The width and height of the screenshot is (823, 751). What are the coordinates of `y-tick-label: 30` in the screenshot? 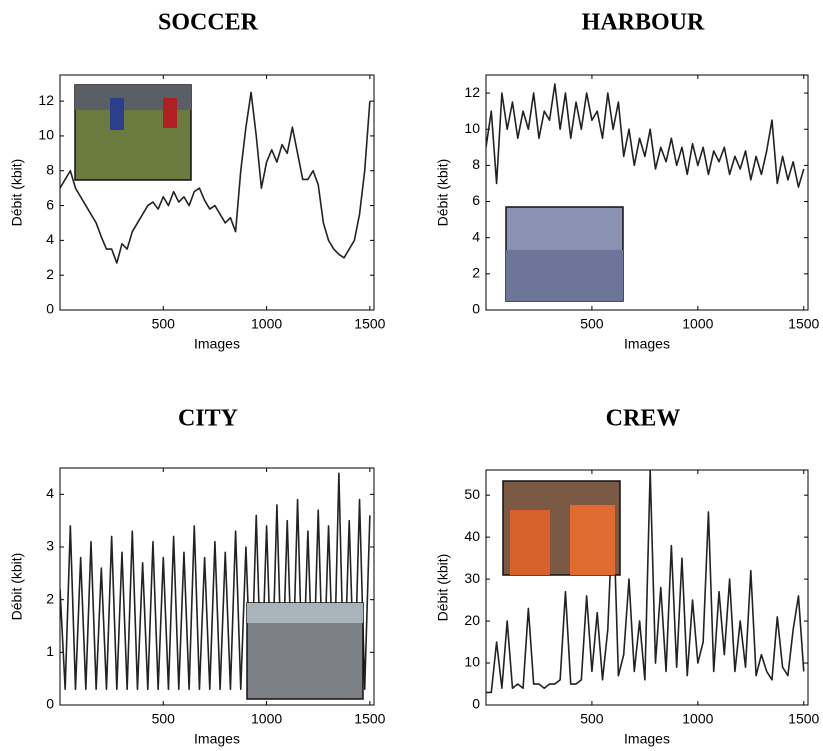 It's located at (472, 578).